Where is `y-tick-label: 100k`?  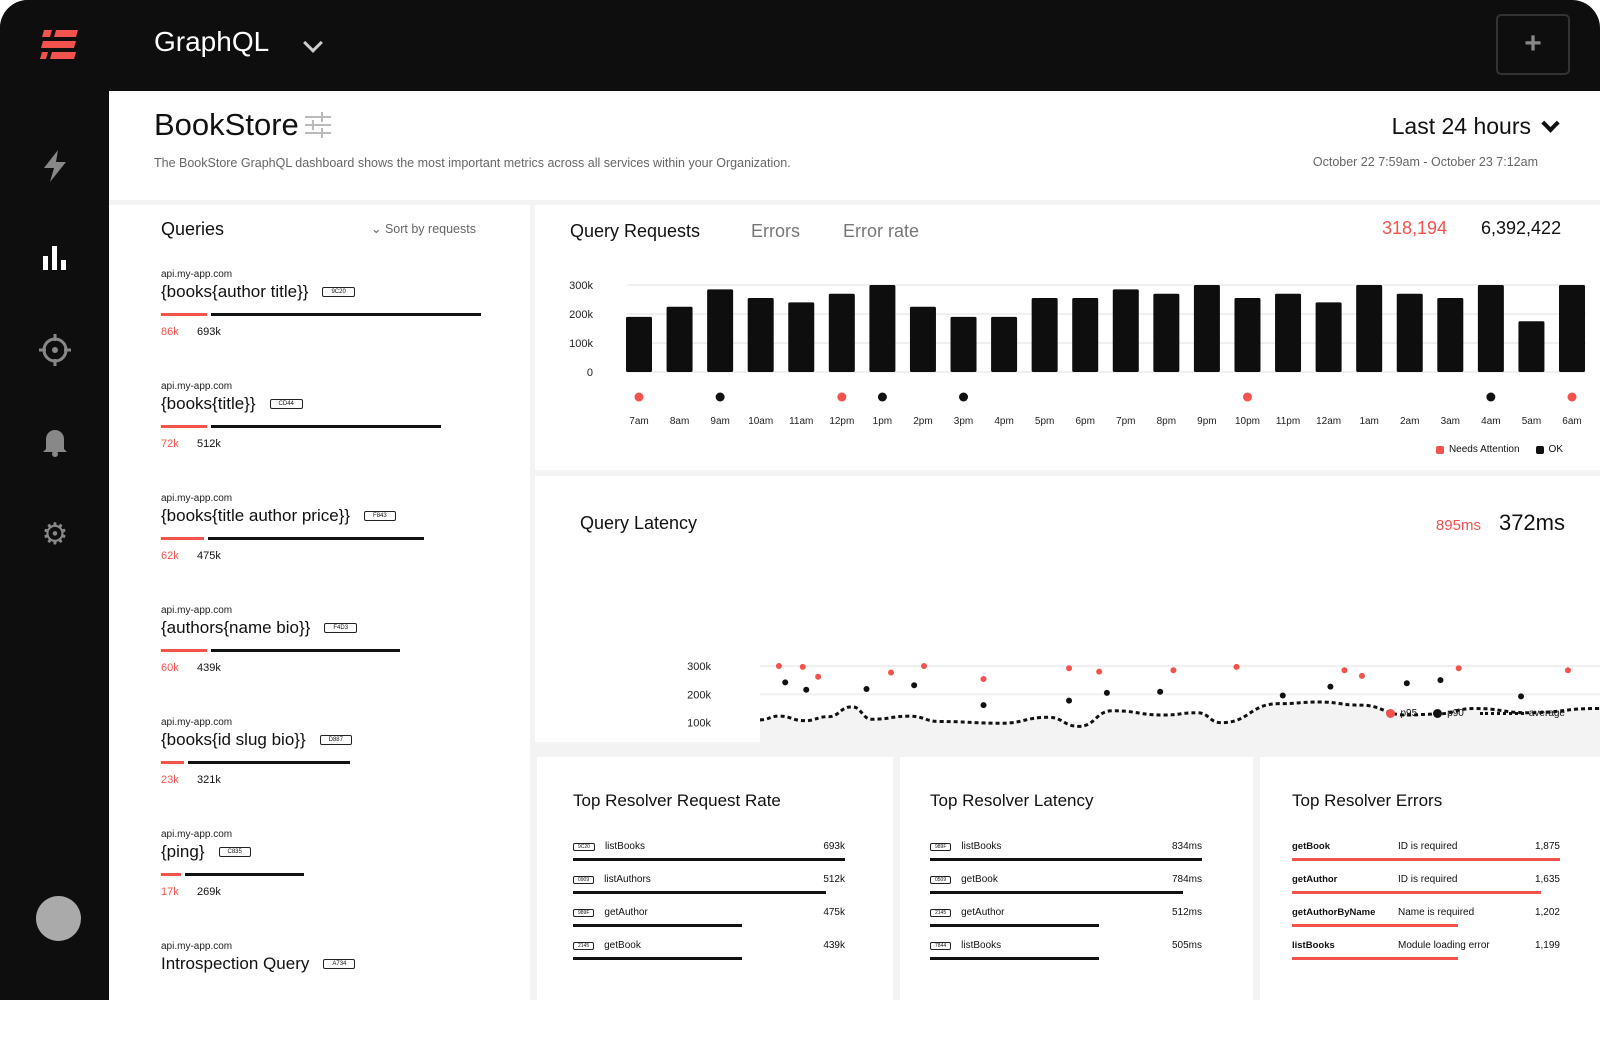
y-tick-label: 100k is located at coordinates (699, 724).